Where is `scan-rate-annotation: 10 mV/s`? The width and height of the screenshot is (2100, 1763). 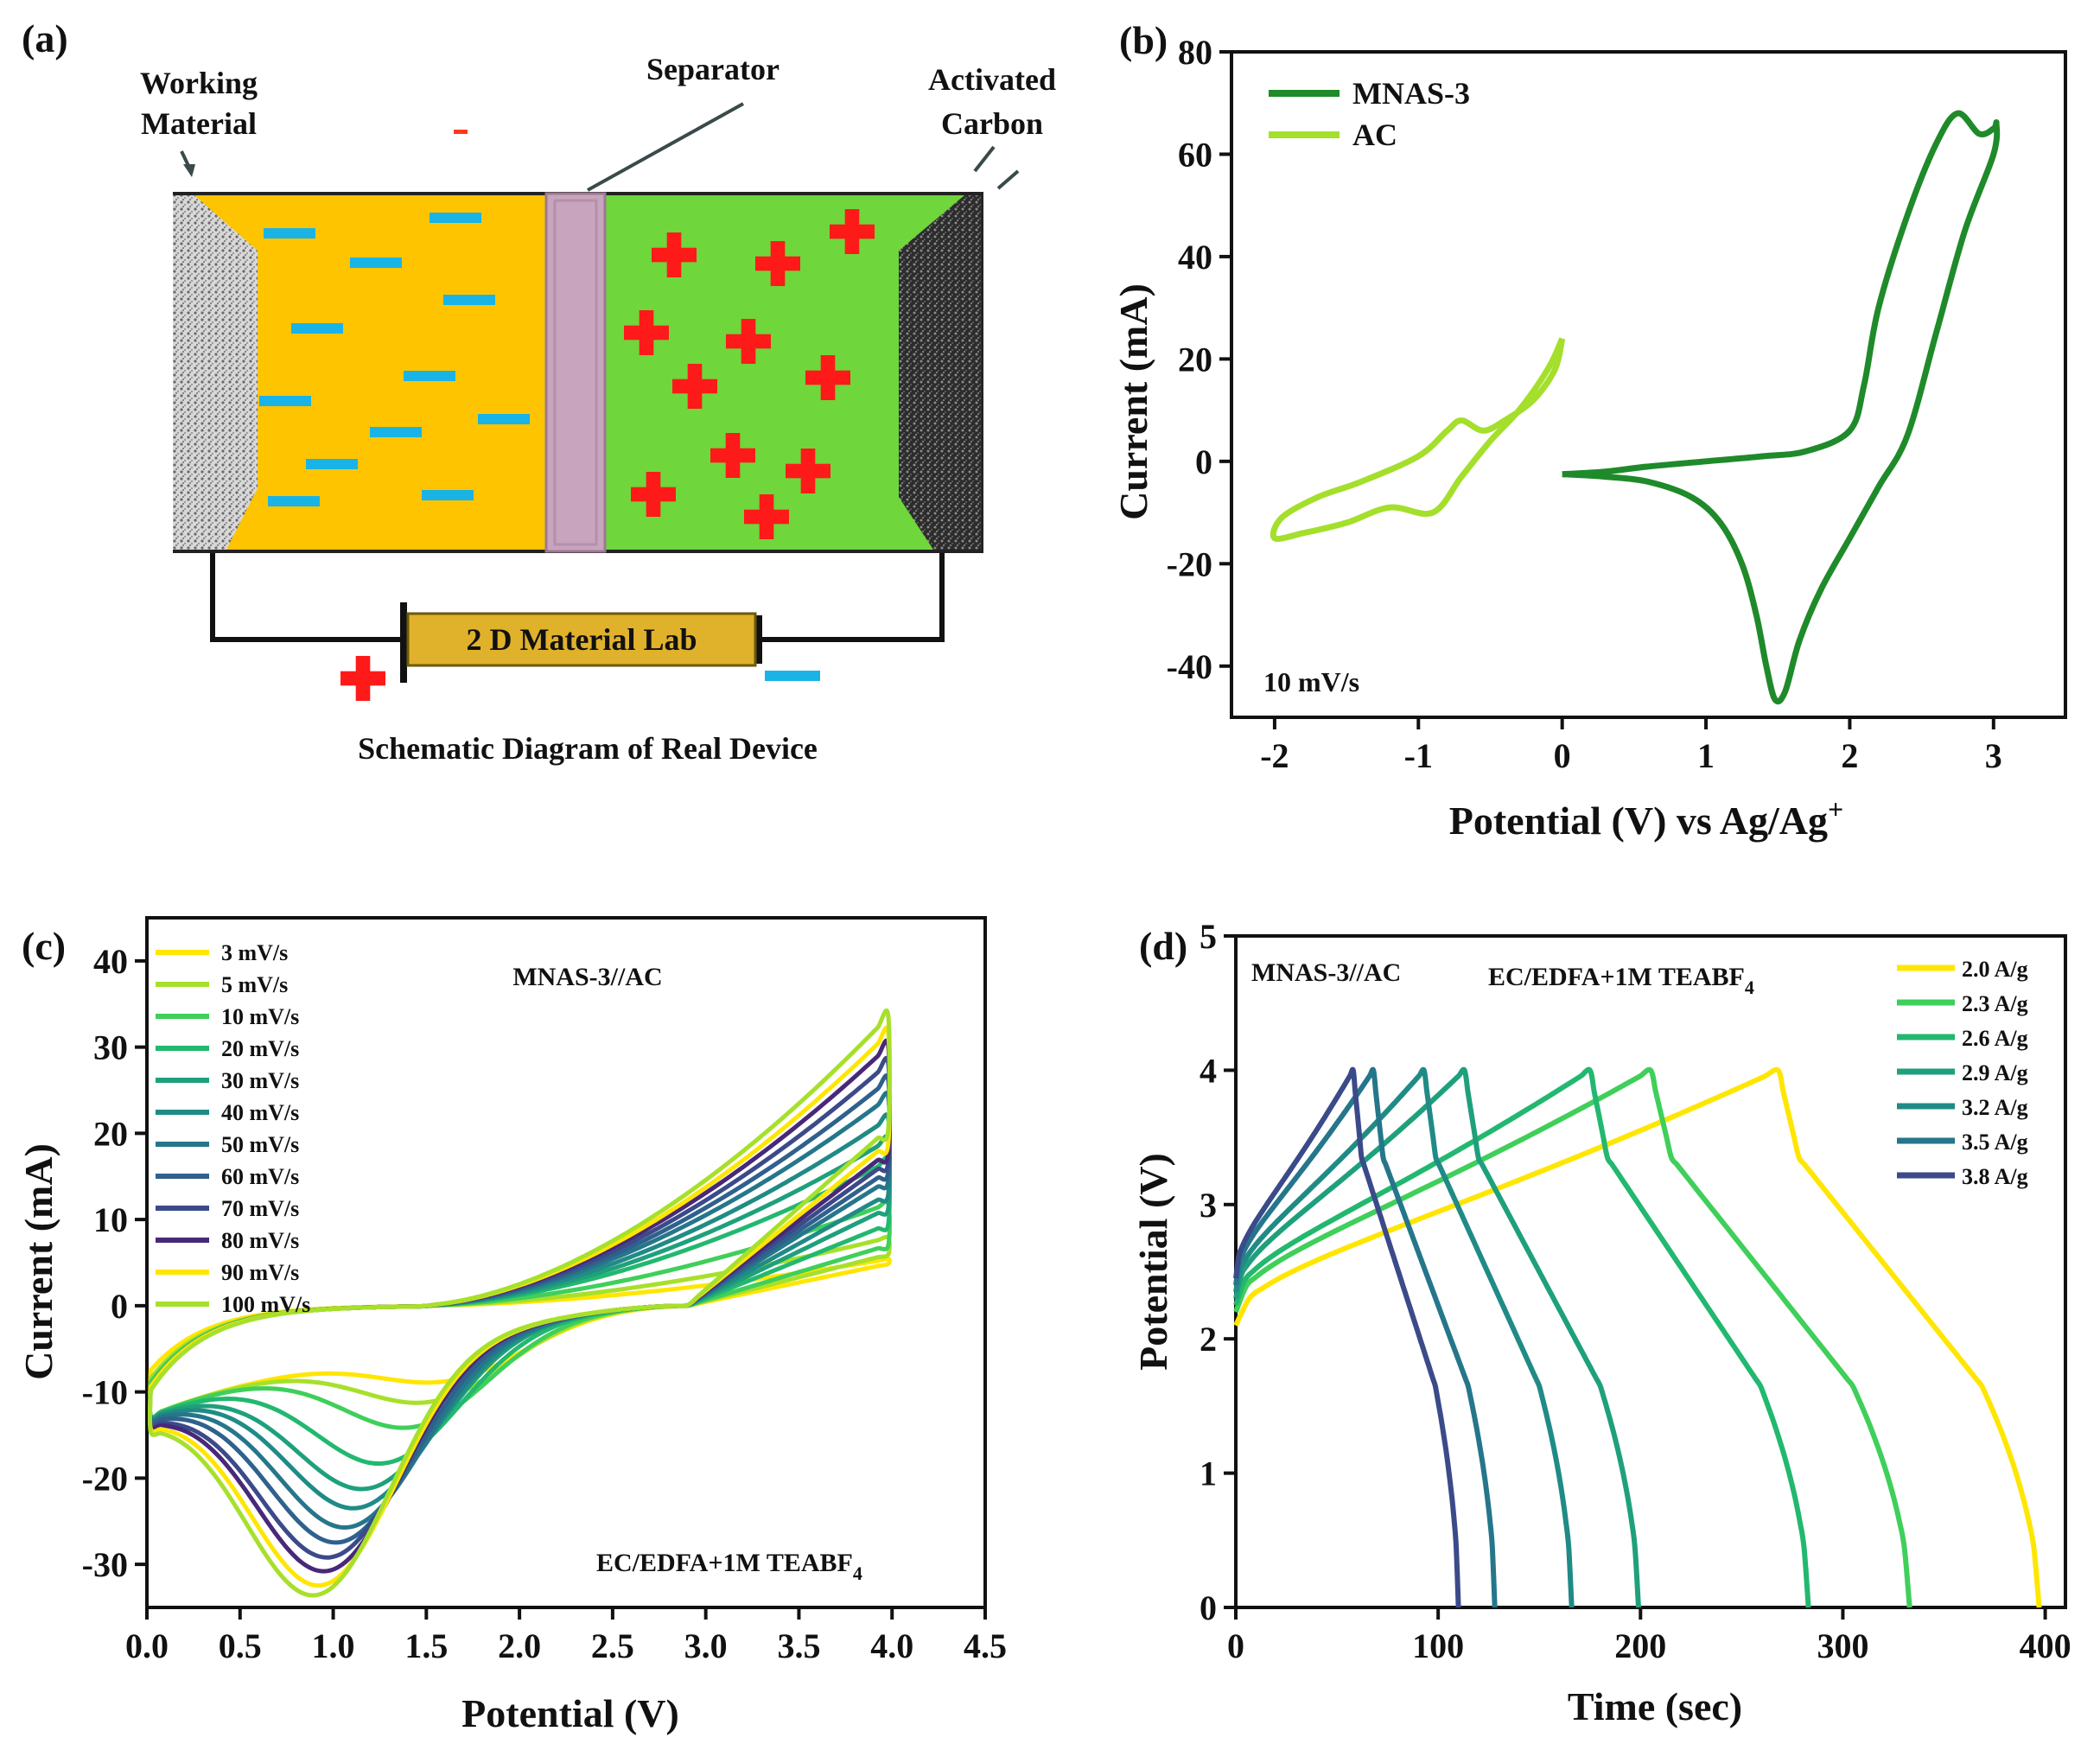
scan-rate-annotation: 10 mV/s is located at coordinates (1311, 681).